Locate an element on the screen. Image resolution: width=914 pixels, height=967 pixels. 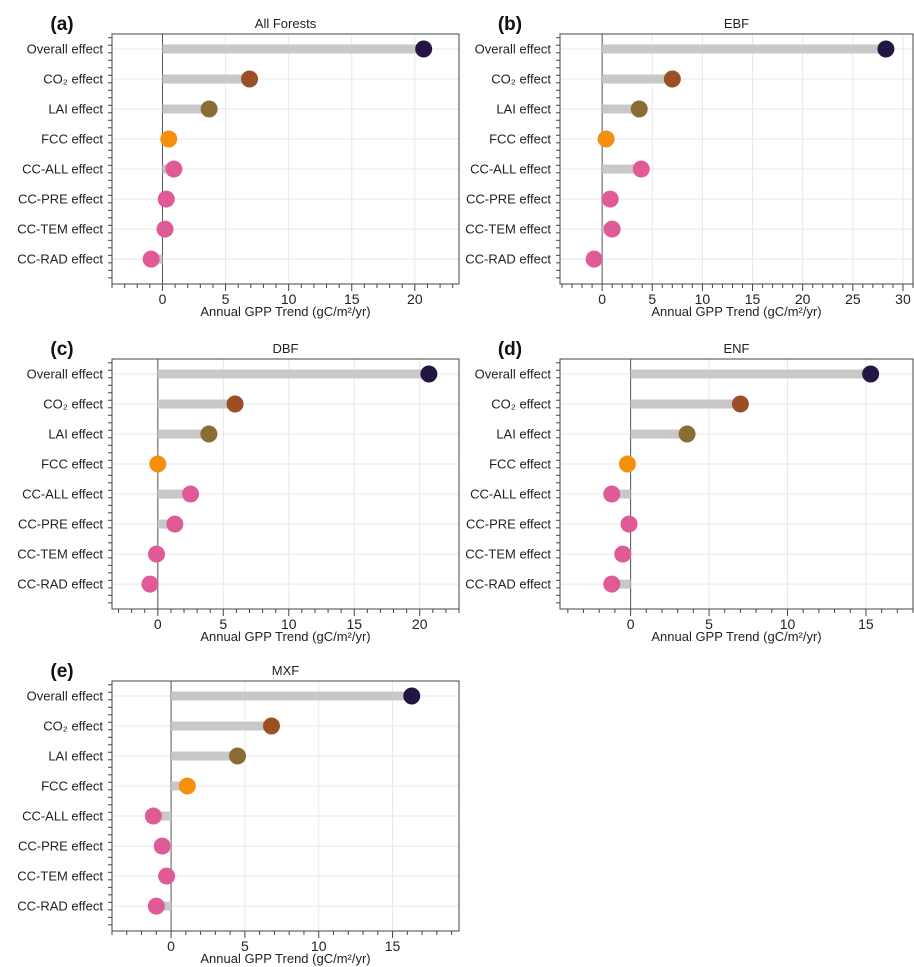
panel-label: (d) is located at coordinates (510, 349).